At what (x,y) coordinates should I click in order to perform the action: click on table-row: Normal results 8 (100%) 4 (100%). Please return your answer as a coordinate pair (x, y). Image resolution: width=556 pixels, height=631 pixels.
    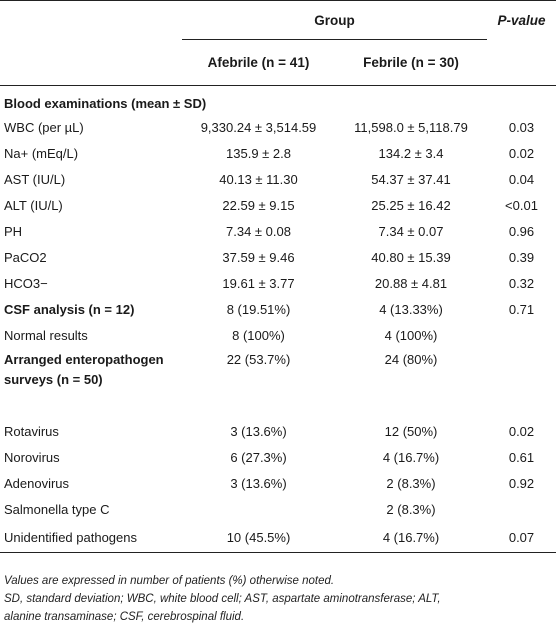
    Looking at the image, I should click on (278, 335).